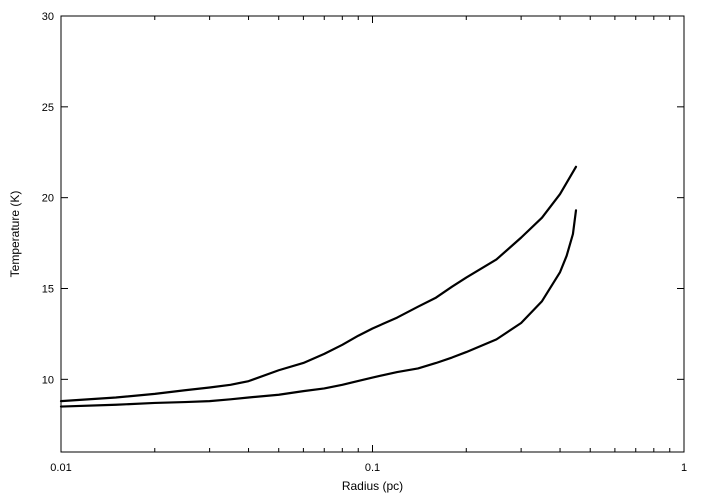 This screenshot has width=707, height=495. I want to click on x-axis-label: Radius (pc), so click(372, 486).